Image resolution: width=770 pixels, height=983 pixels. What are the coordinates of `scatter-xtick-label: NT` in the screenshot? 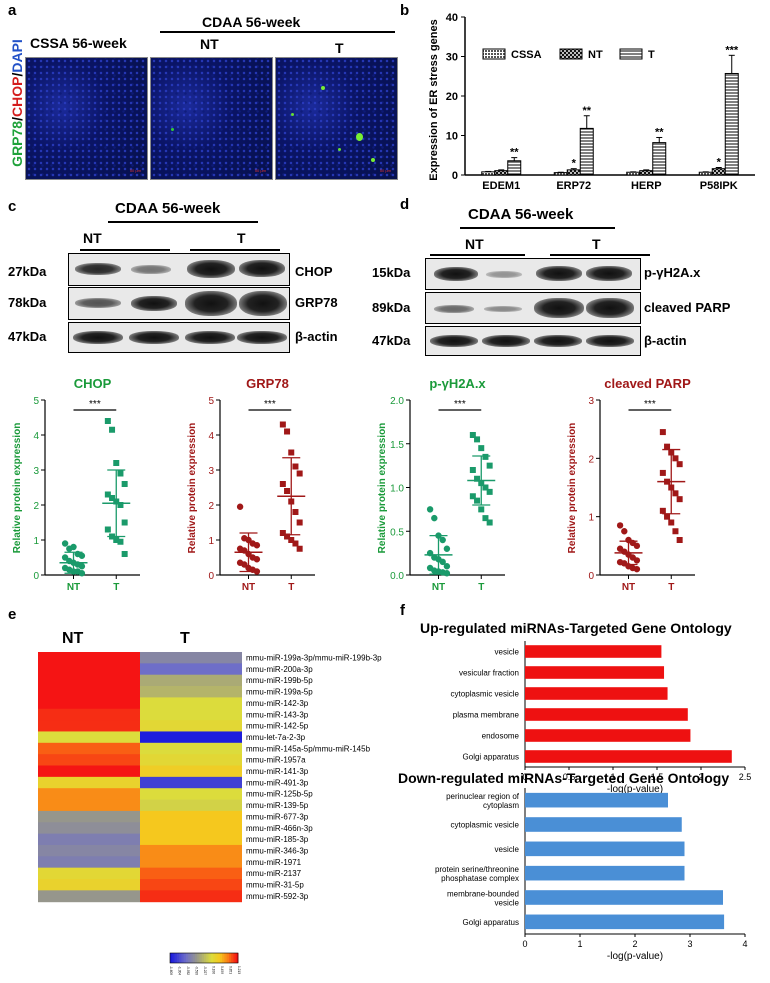 It's located at (438, 587).